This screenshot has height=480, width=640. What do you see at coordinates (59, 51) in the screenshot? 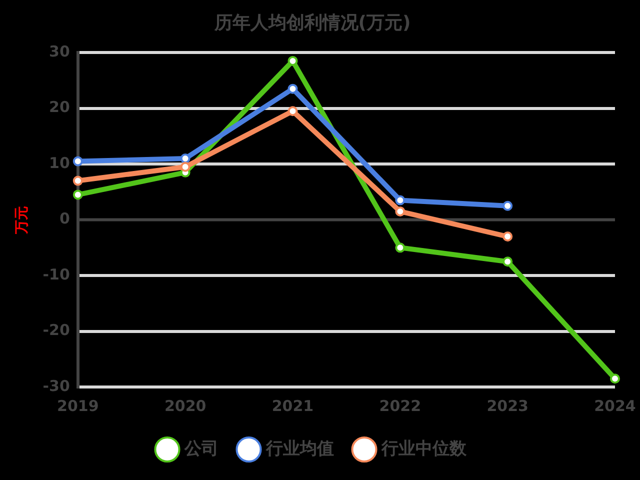
I see `y-tick-label: 30` at bounding box center [59, 51].